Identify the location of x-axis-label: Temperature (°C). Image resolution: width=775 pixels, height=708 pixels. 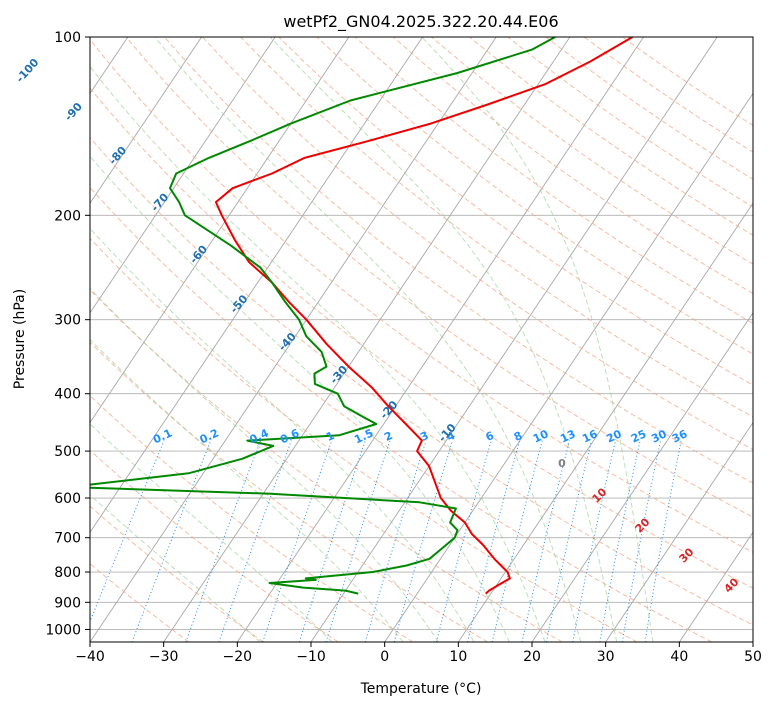
(421, 689).